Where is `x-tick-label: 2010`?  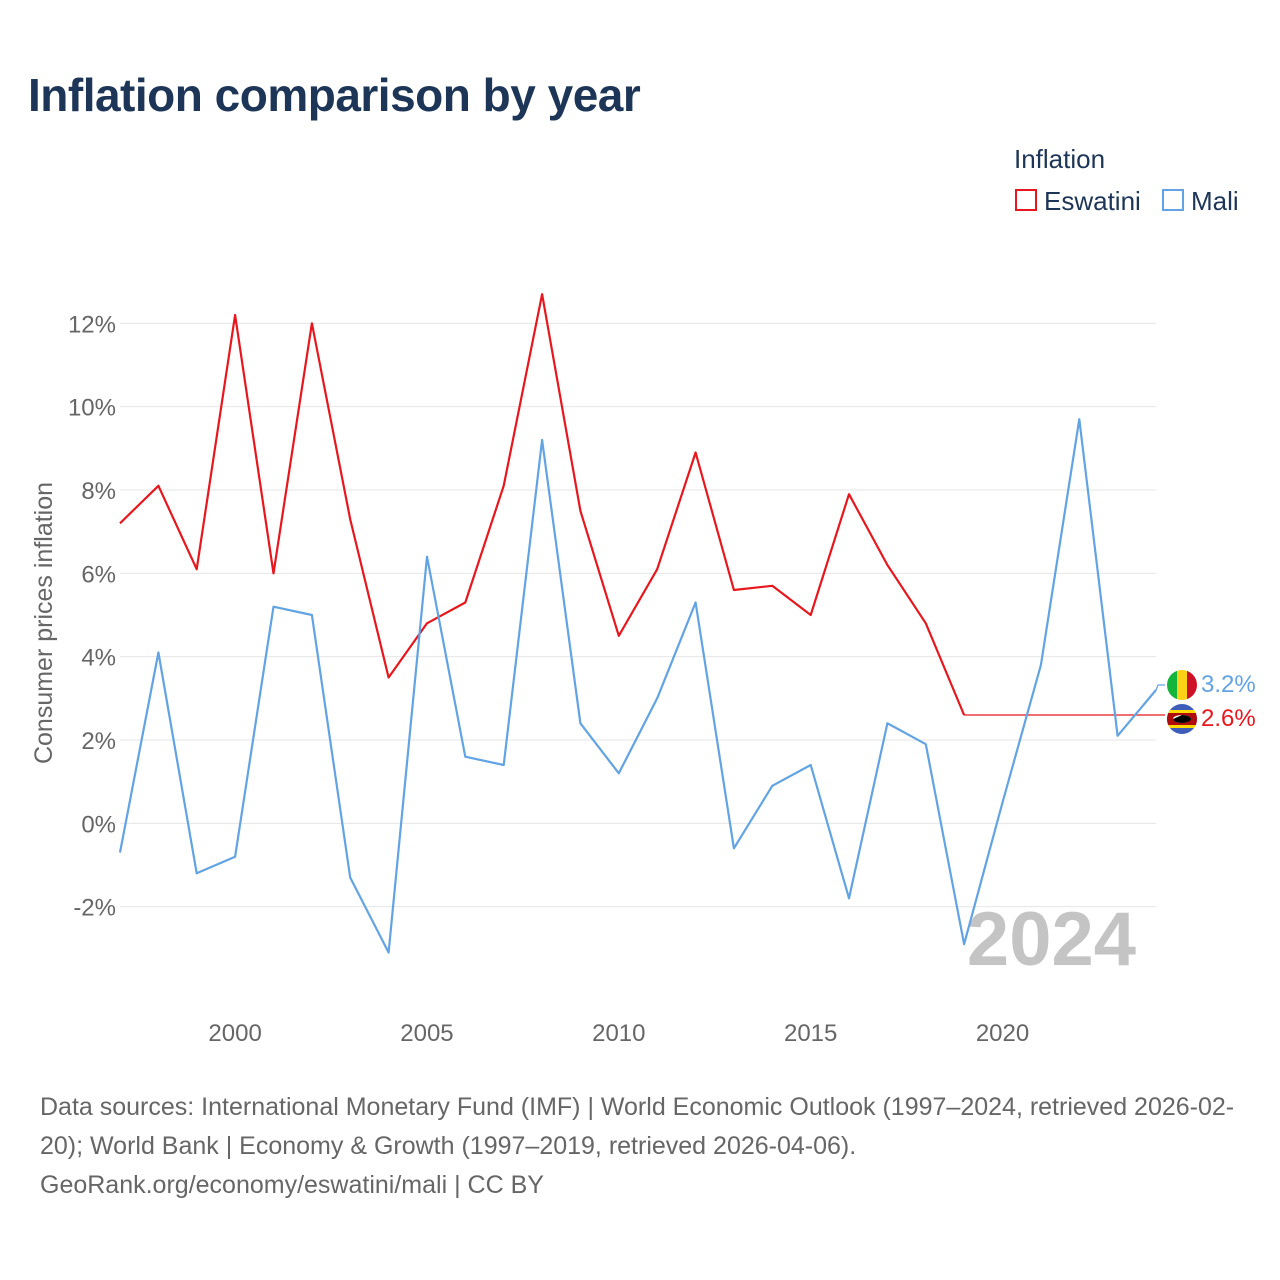
x-tick-label: 2010 is located at coordinates (618, 1033).